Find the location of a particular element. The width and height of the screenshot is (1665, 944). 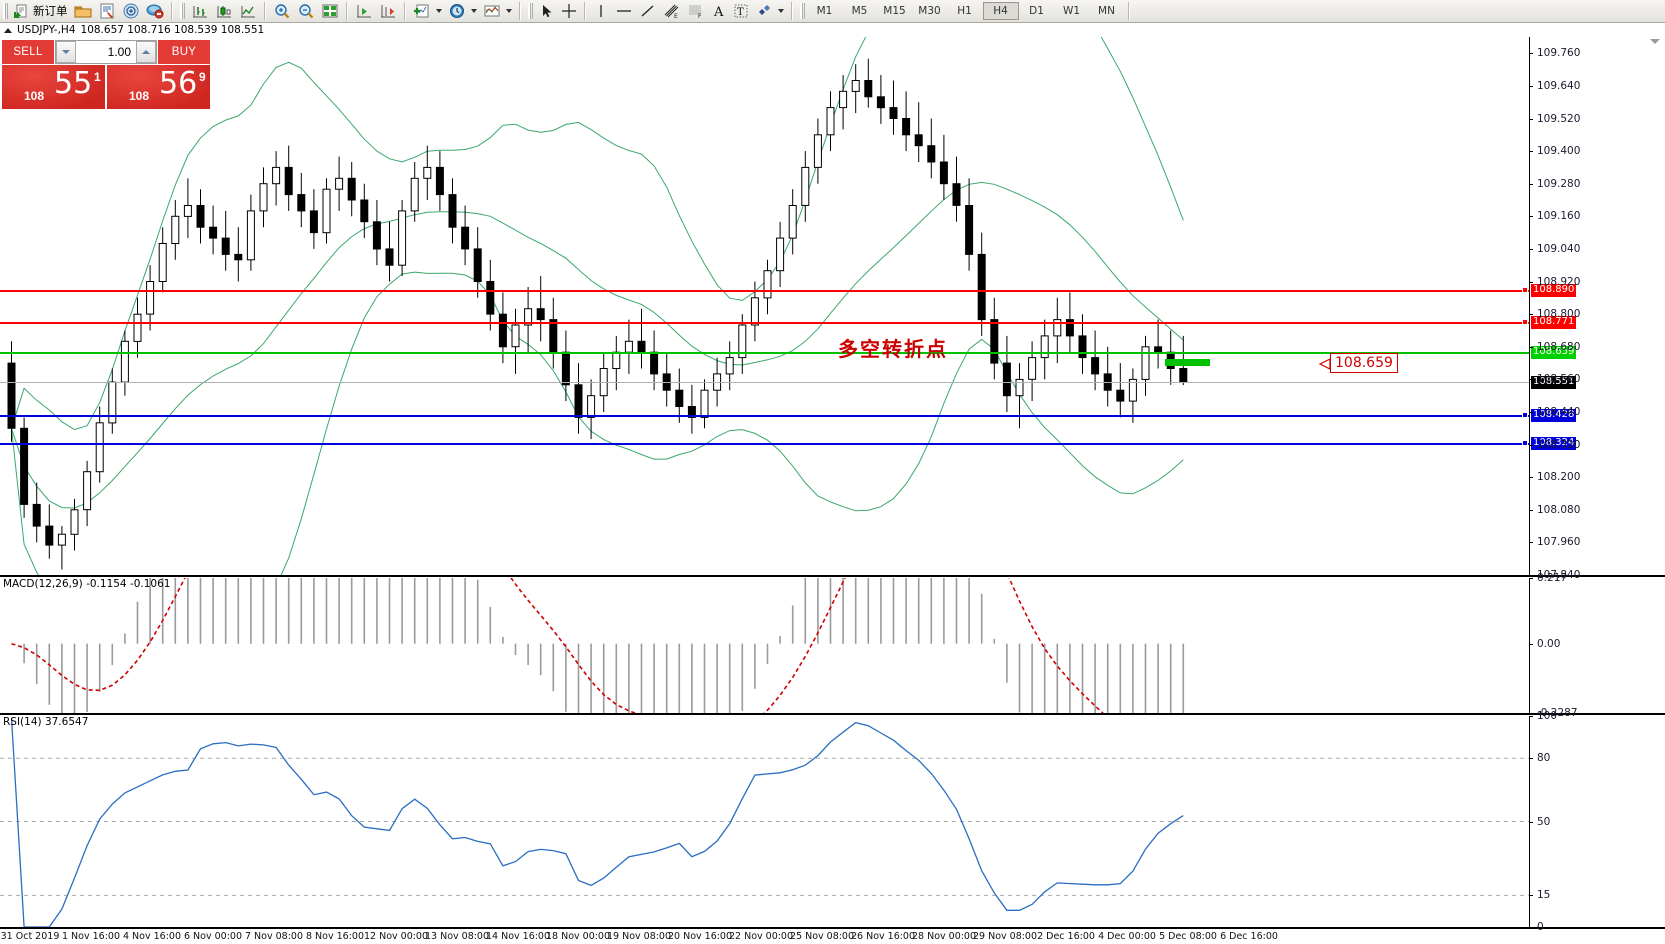

templates-button is located at coordinates (497, 11).